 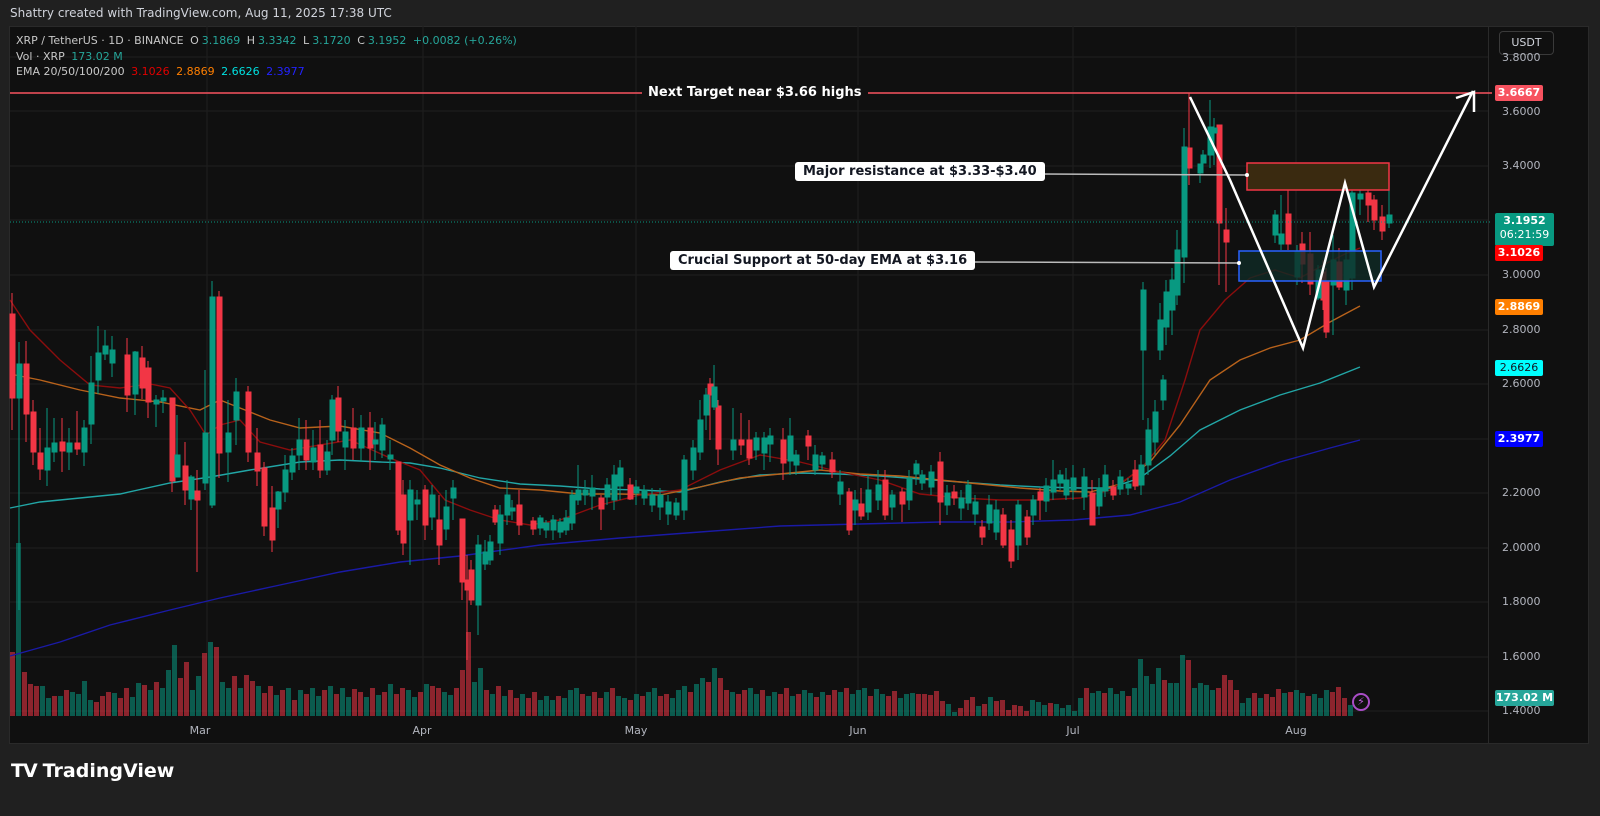 What do you see at coordinates (195, 71) in the screenshot?
I see `ema50-value: 2.8869` at bounding box center [195, 71].